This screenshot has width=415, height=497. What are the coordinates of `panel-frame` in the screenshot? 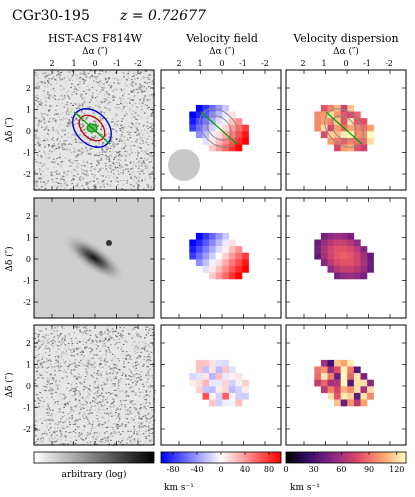 It's located at (346, 385).